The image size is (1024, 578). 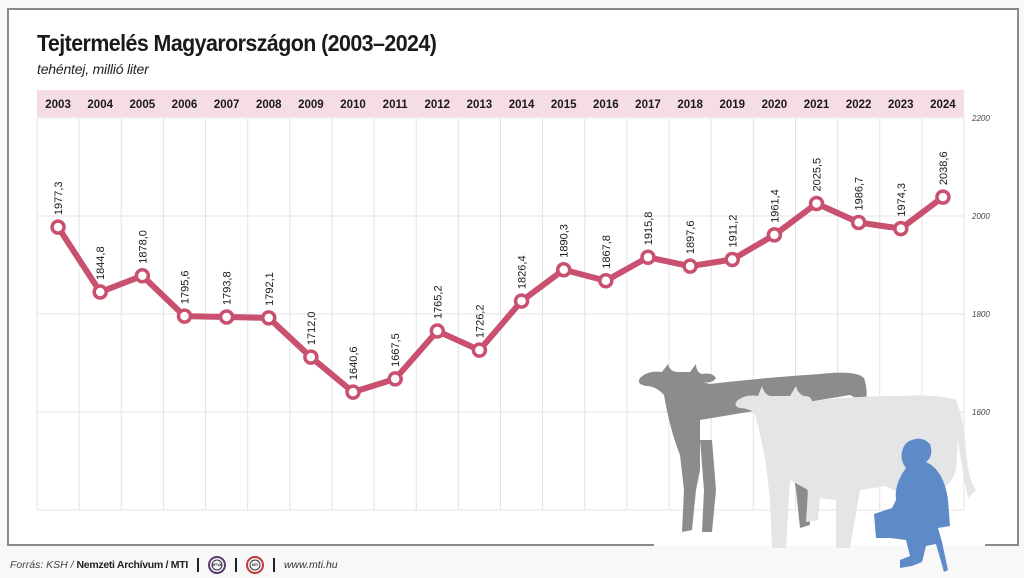 I want to click on data-label: 1977,3, so click(x=59, y=198).